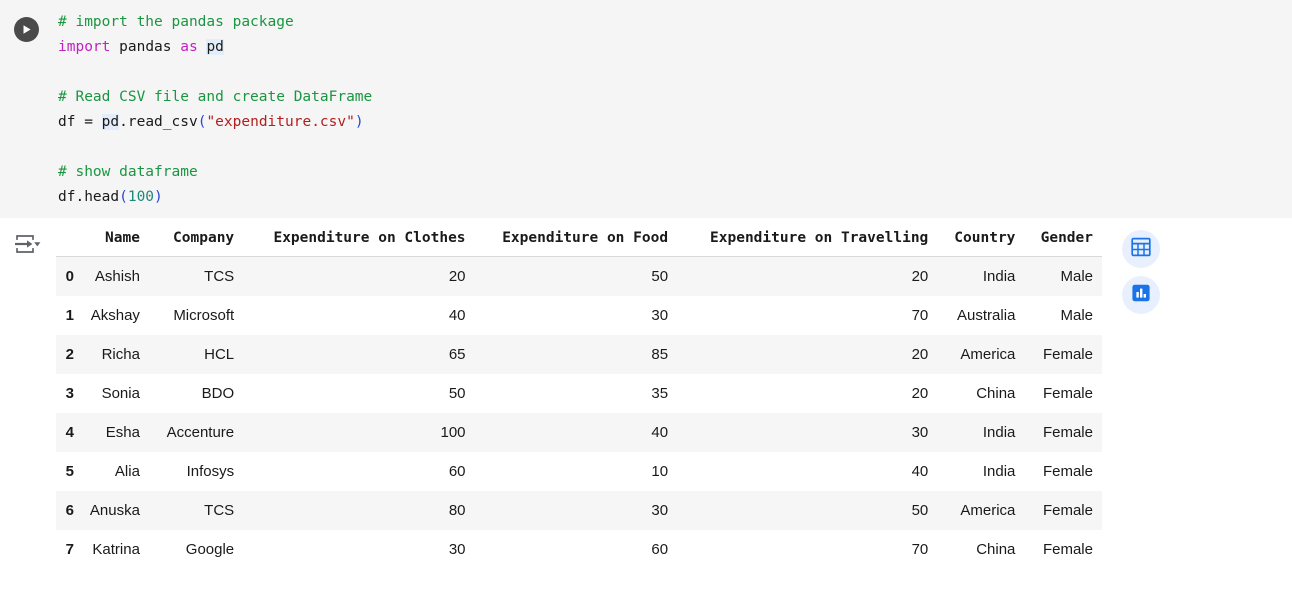  Describe the element at coordinates (981, 549) in the screenshot. I see `table-cell: China` at that location.